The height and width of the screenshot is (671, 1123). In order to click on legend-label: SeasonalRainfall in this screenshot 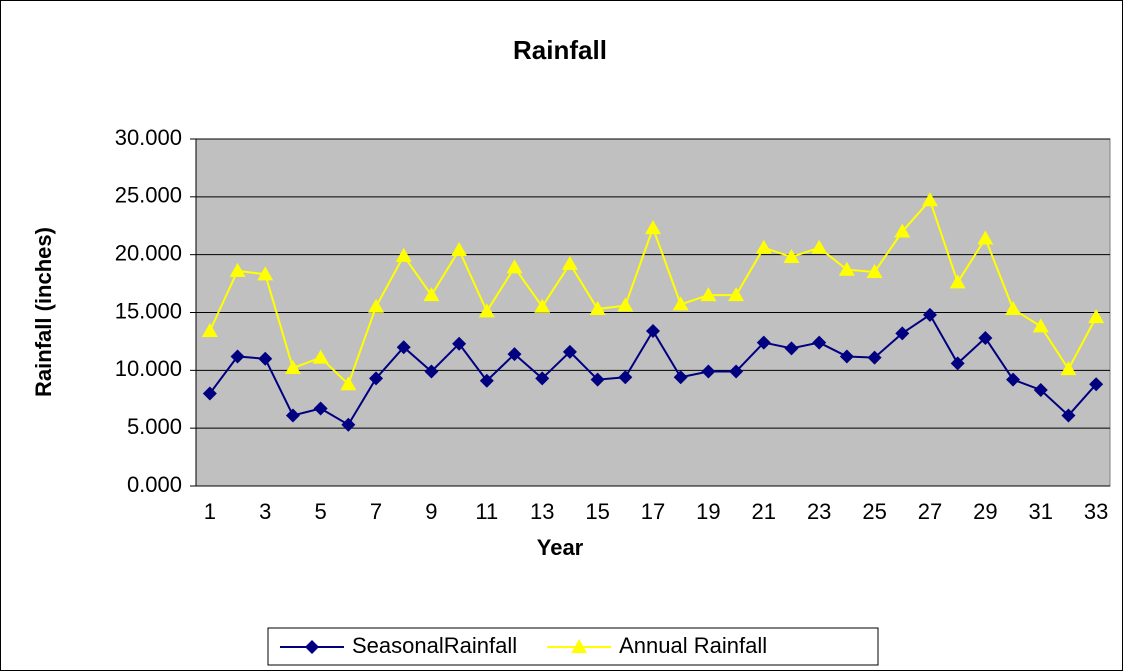, I will do `click(434, 645)`.